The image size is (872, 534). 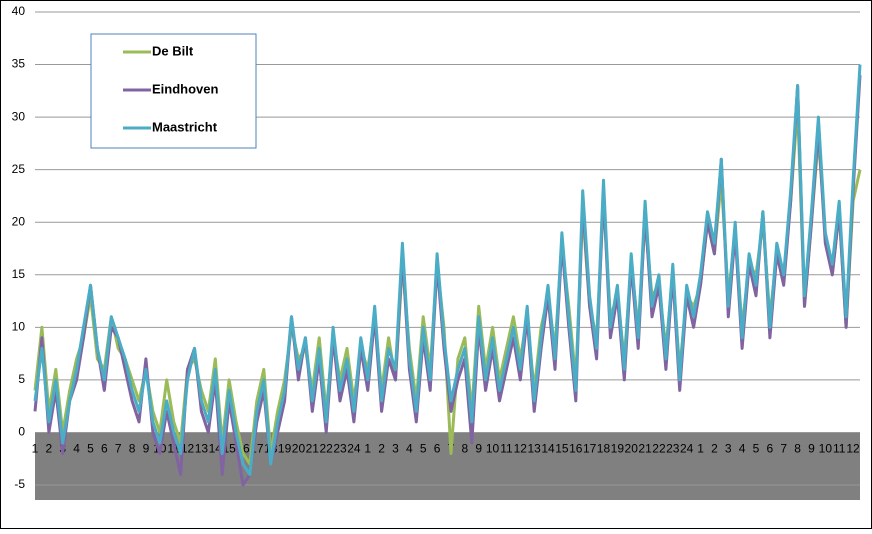 I want to click on legend-box, so click(x=173, y=91).